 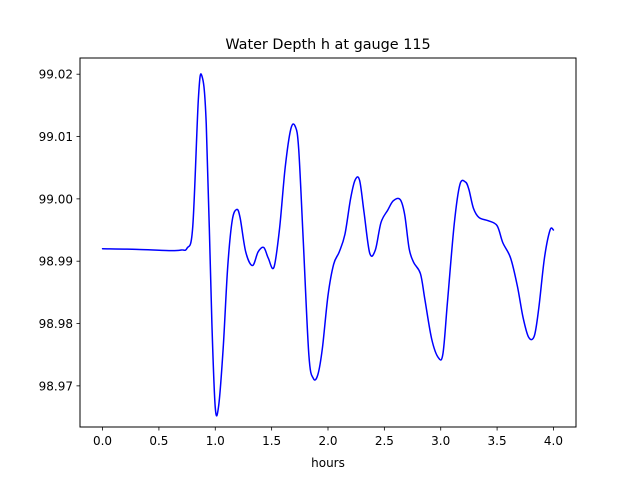 I want to click on y-axis-ticks: 98.97 98.98 98.99 99.00 99.01 99.02, so click(x=59, y=230).